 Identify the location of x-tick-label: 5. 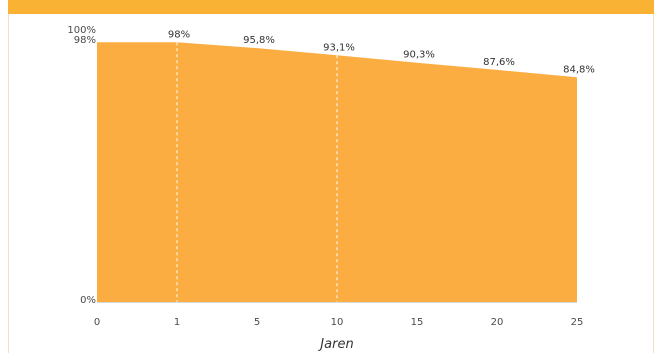
(257, 322).